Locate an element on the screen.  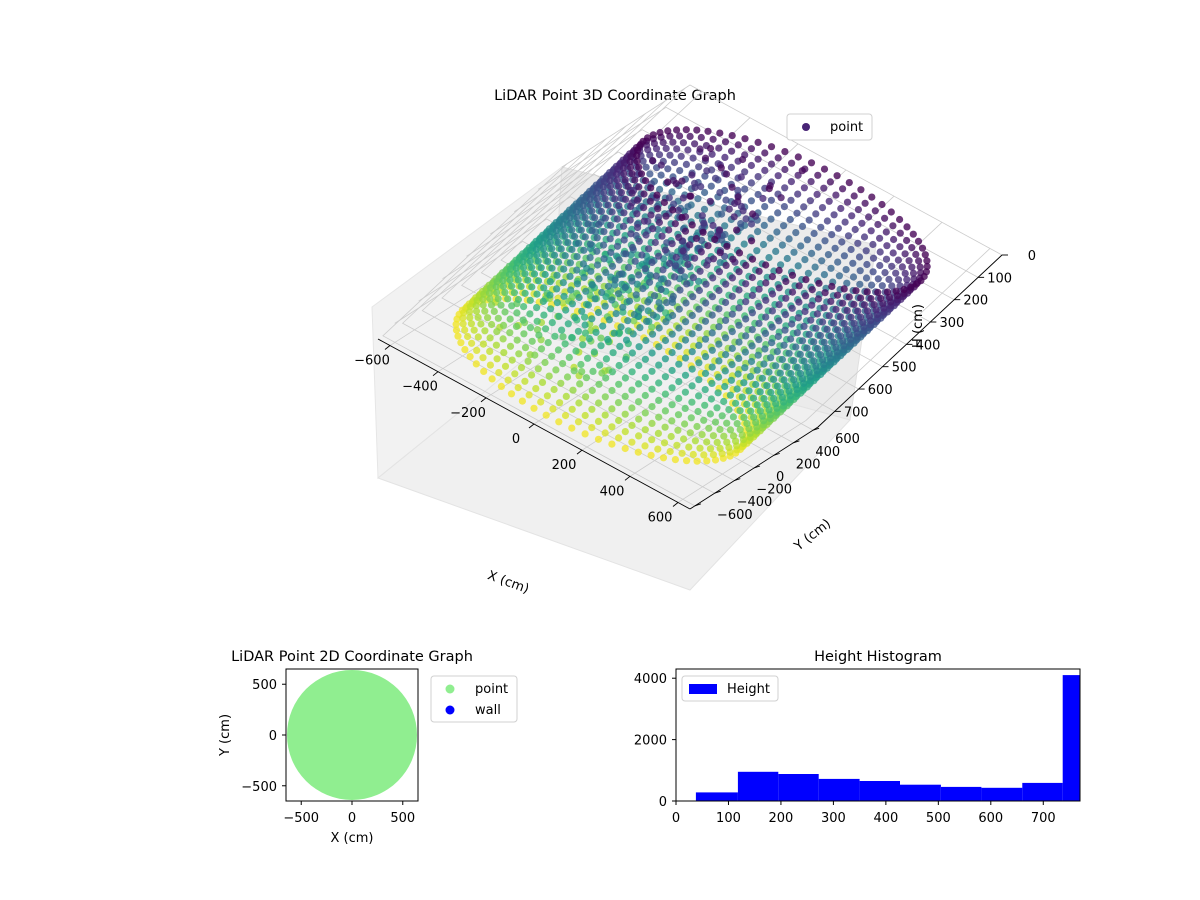
chart-3d-legend-marker is located at coordinates (806, 127).